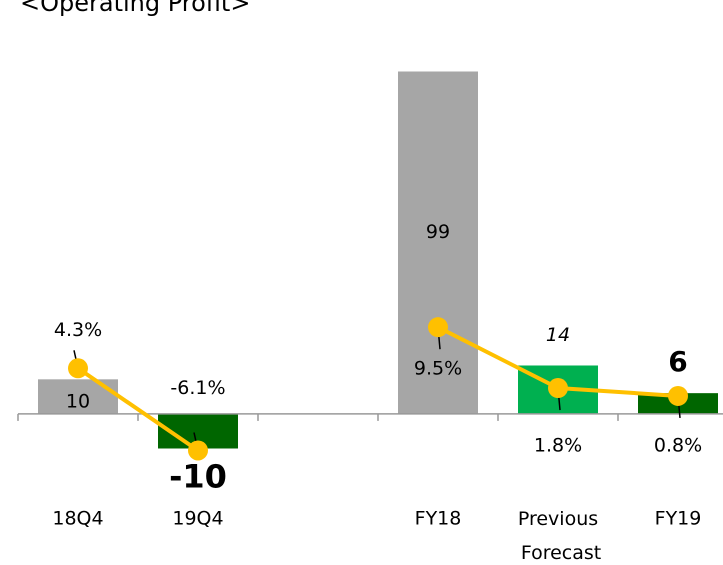  What do you see at coordinates (678, 519) in the screenshot?
I see `x-tick-label: FY19` at bounding box center [678, 519].